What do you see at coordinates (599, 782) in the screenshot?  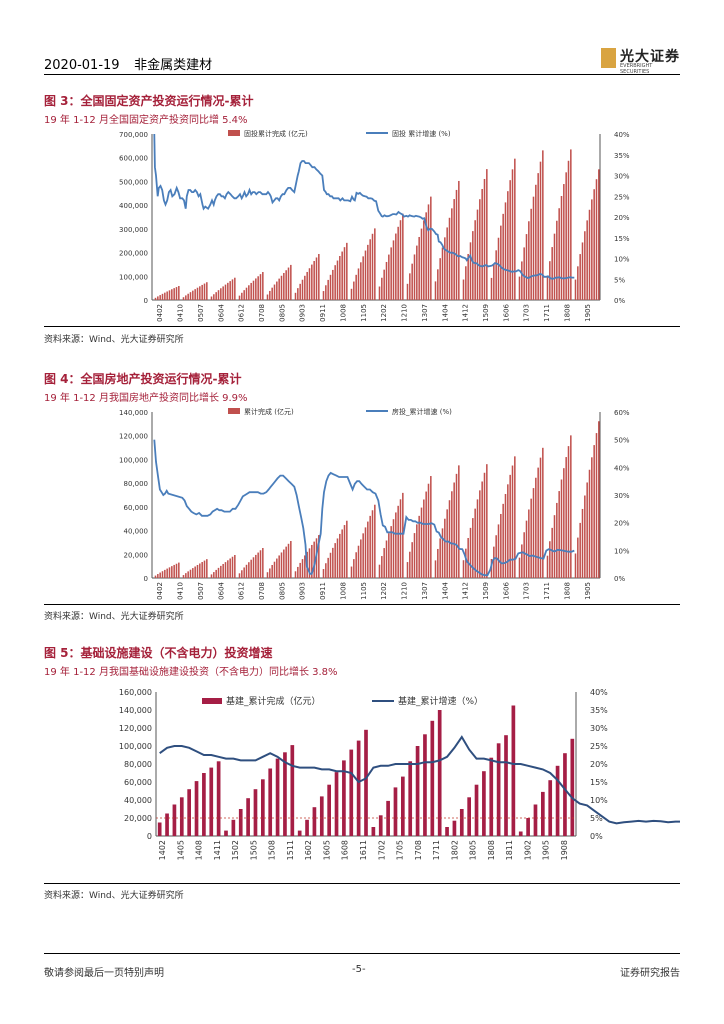 I see `y-right-tick-label: 15%` at bounding box center [599, 782].